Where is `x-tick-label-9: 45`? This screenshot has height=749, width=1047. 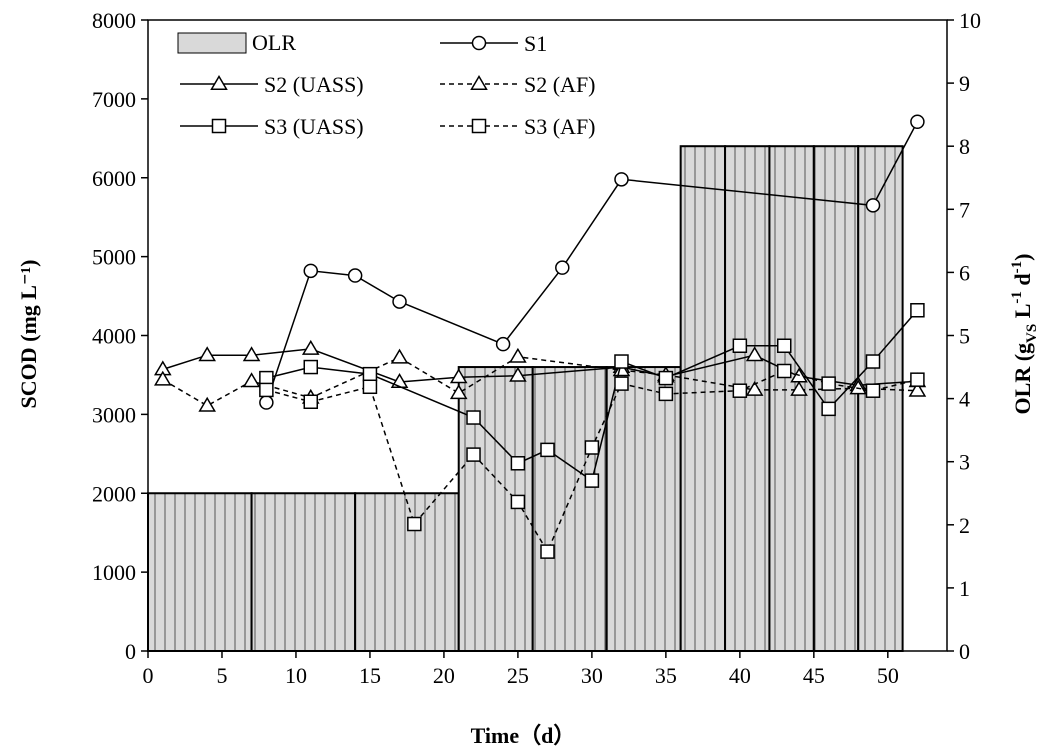 x-tick-label-9: 45 is located at coordinates (814, 675).